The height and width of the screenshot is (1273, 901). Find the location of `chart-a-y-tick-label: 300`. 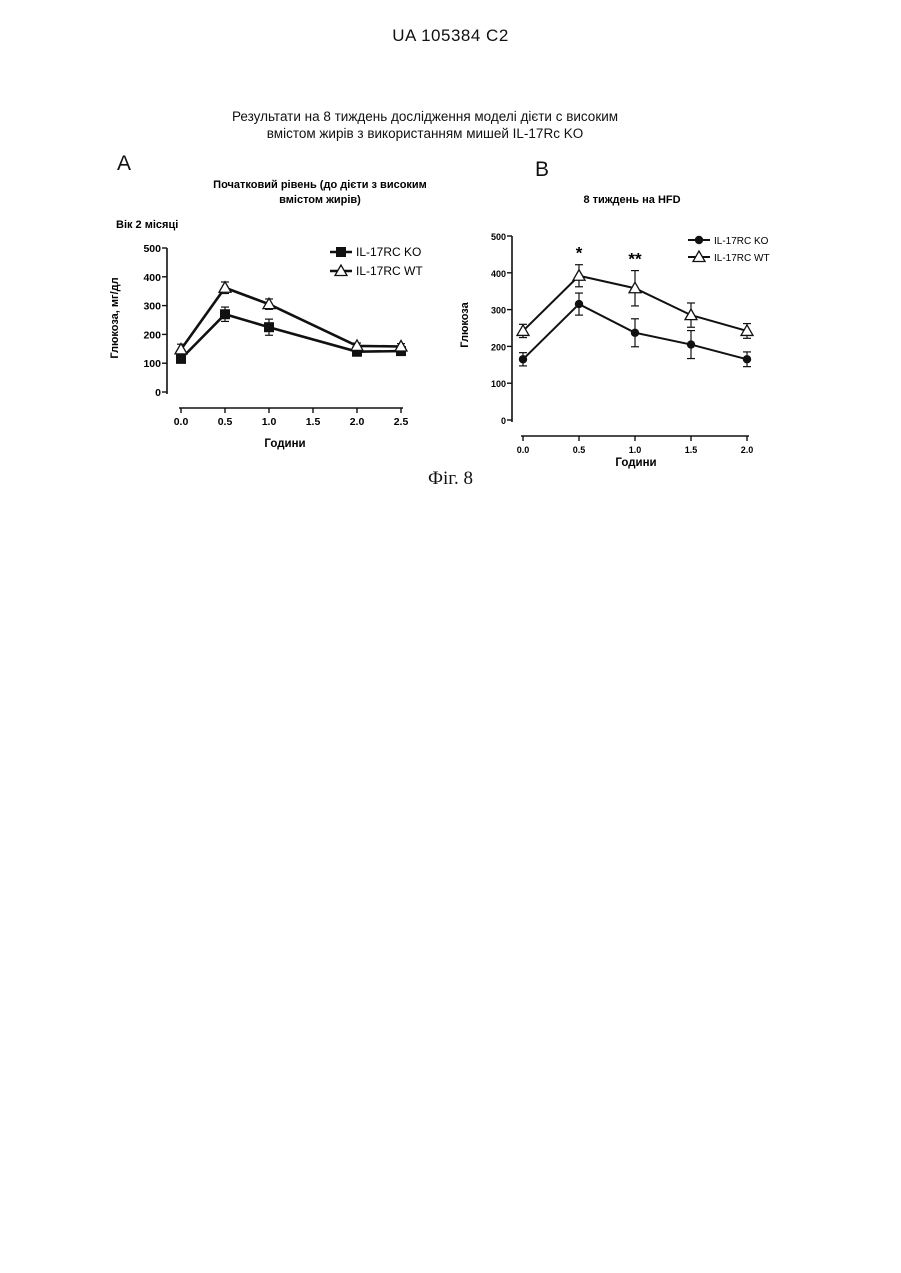

chart-a-y-tick-label: 300 is located at coordinates (152, 307).